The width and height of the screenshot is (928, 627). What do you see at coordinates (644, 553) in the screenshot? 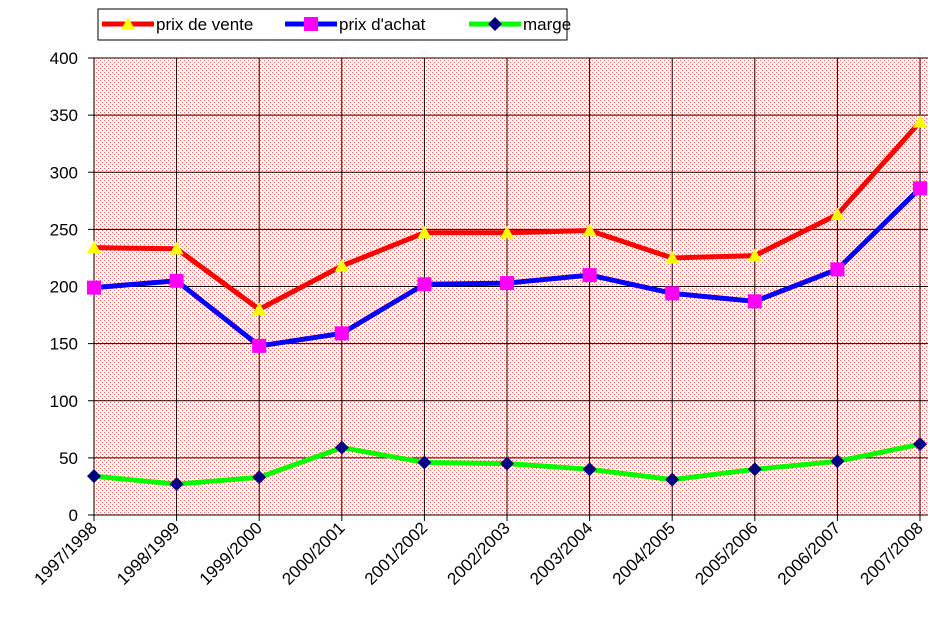
I see `x-tick-label: 2004/2005` at bounding box center [644, 553].